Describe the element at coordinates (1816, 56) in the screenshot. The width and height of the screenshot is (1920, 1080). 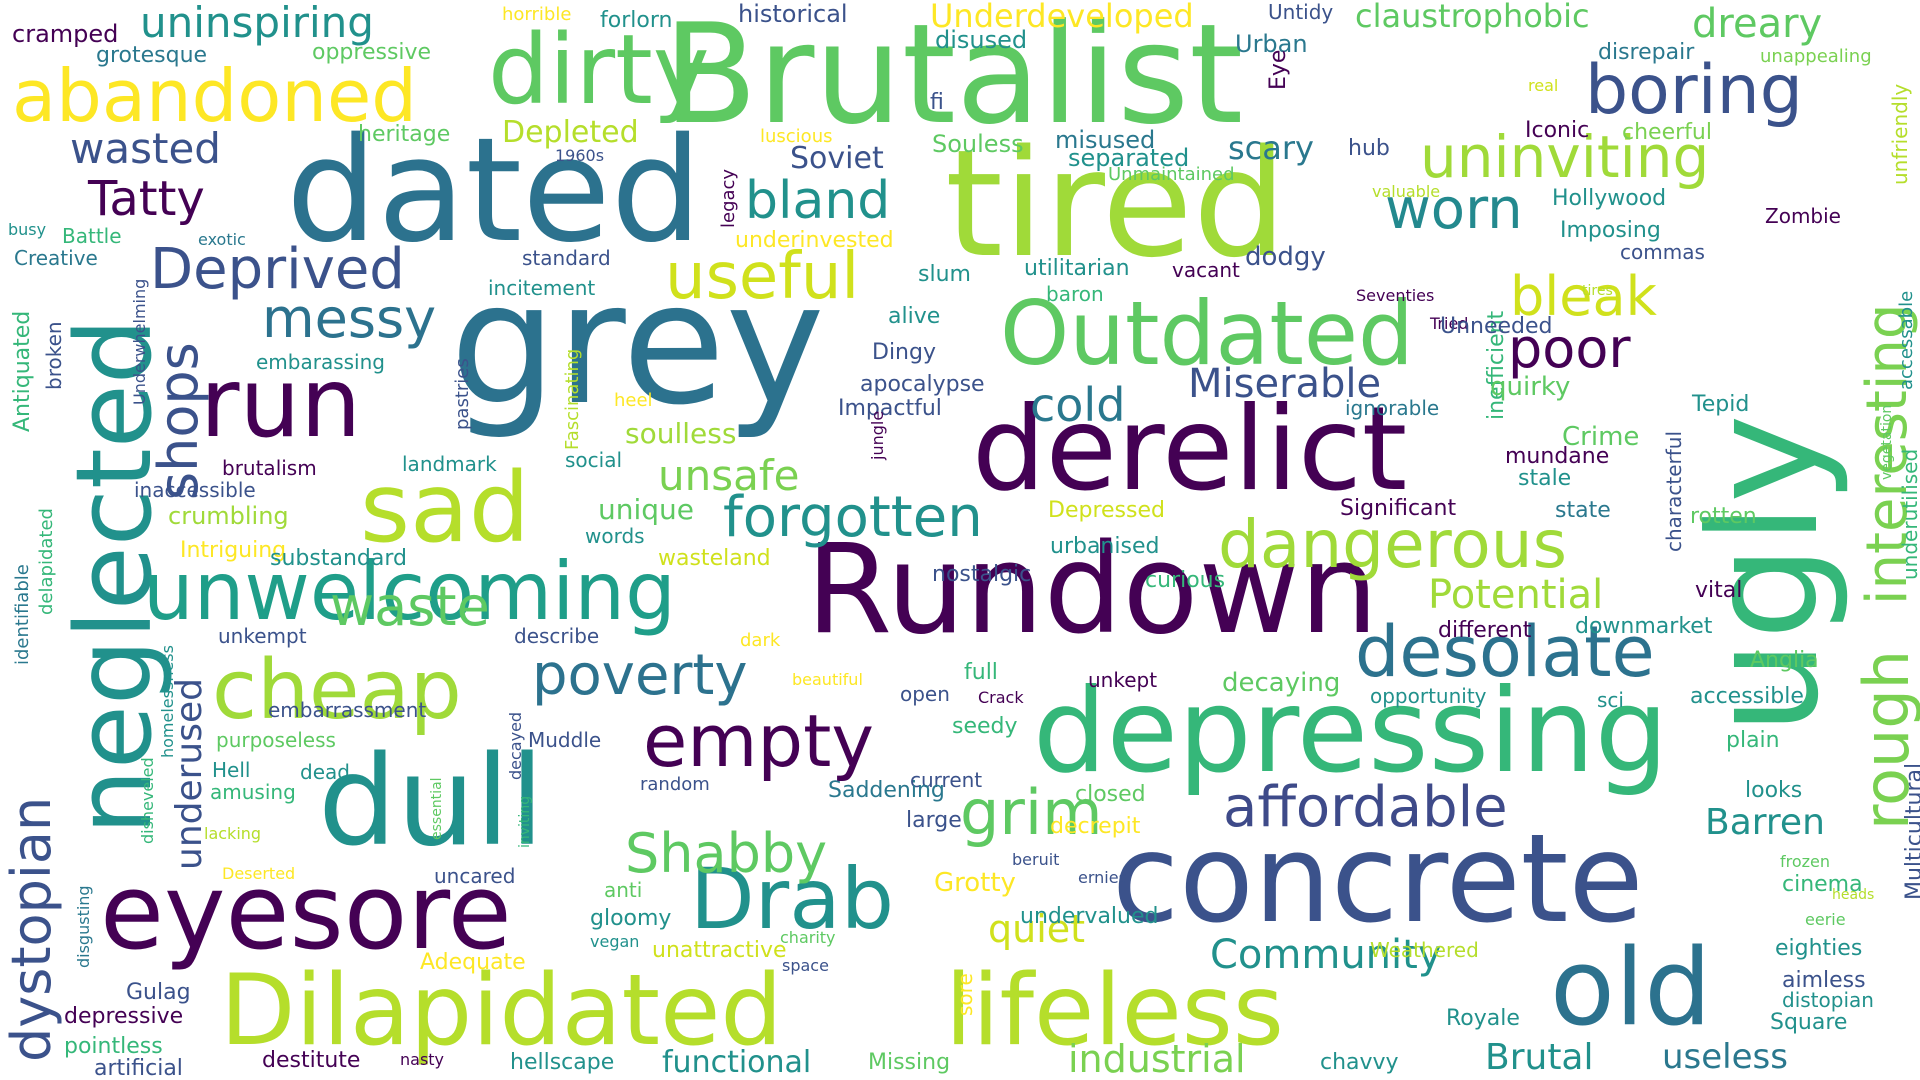
I see `word-cloud-word: unappealing` at that location.